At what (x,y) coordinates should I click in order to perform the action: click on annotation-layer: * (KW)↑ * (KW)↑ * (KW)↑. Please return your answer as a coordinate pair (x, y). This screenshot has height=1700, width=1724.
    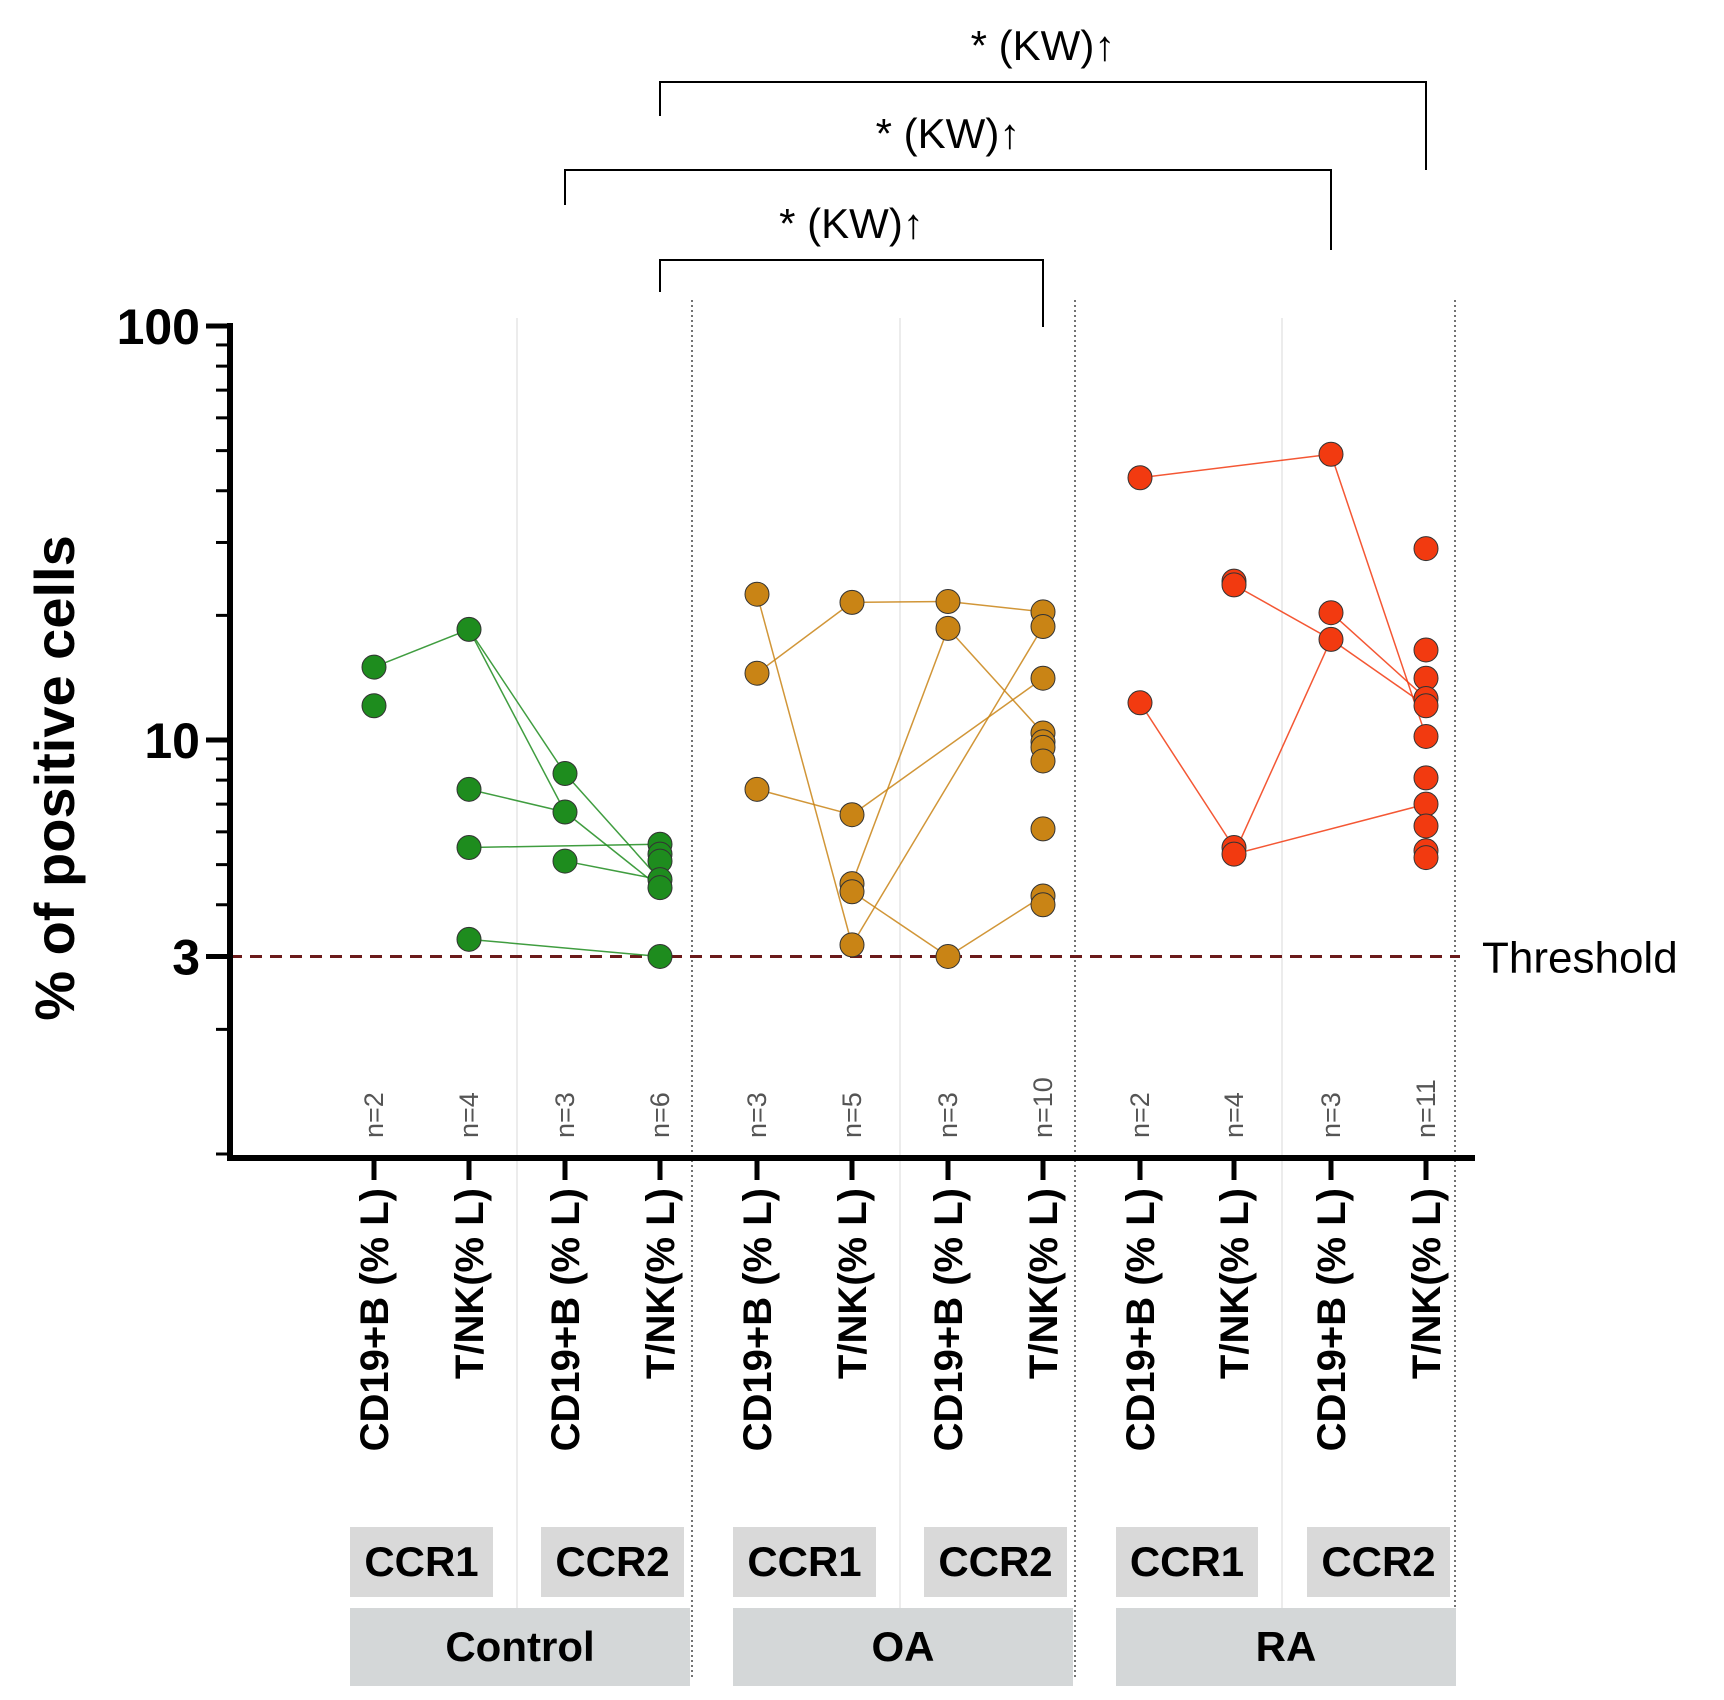
    Looking at the image, I should click on (995, 174).